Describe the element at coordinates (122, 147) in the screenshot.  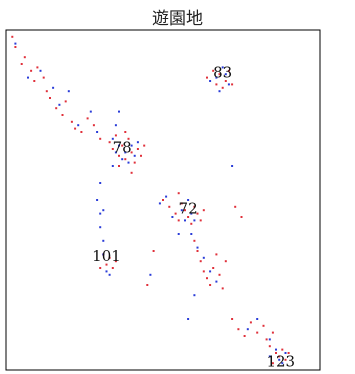
I see `cluster-label-1: 78` at that location.